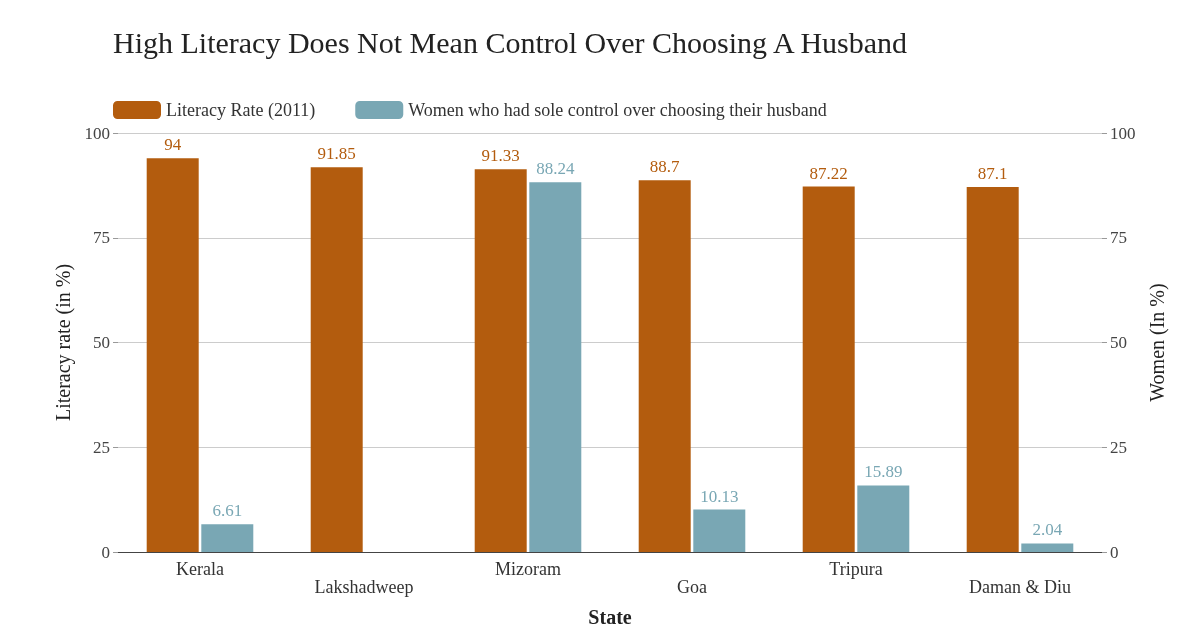  What do you see at coordinates (1118, 342) in the screenshot?
I see `y2-tick-label: 50` at bounding box center [1118, 342].